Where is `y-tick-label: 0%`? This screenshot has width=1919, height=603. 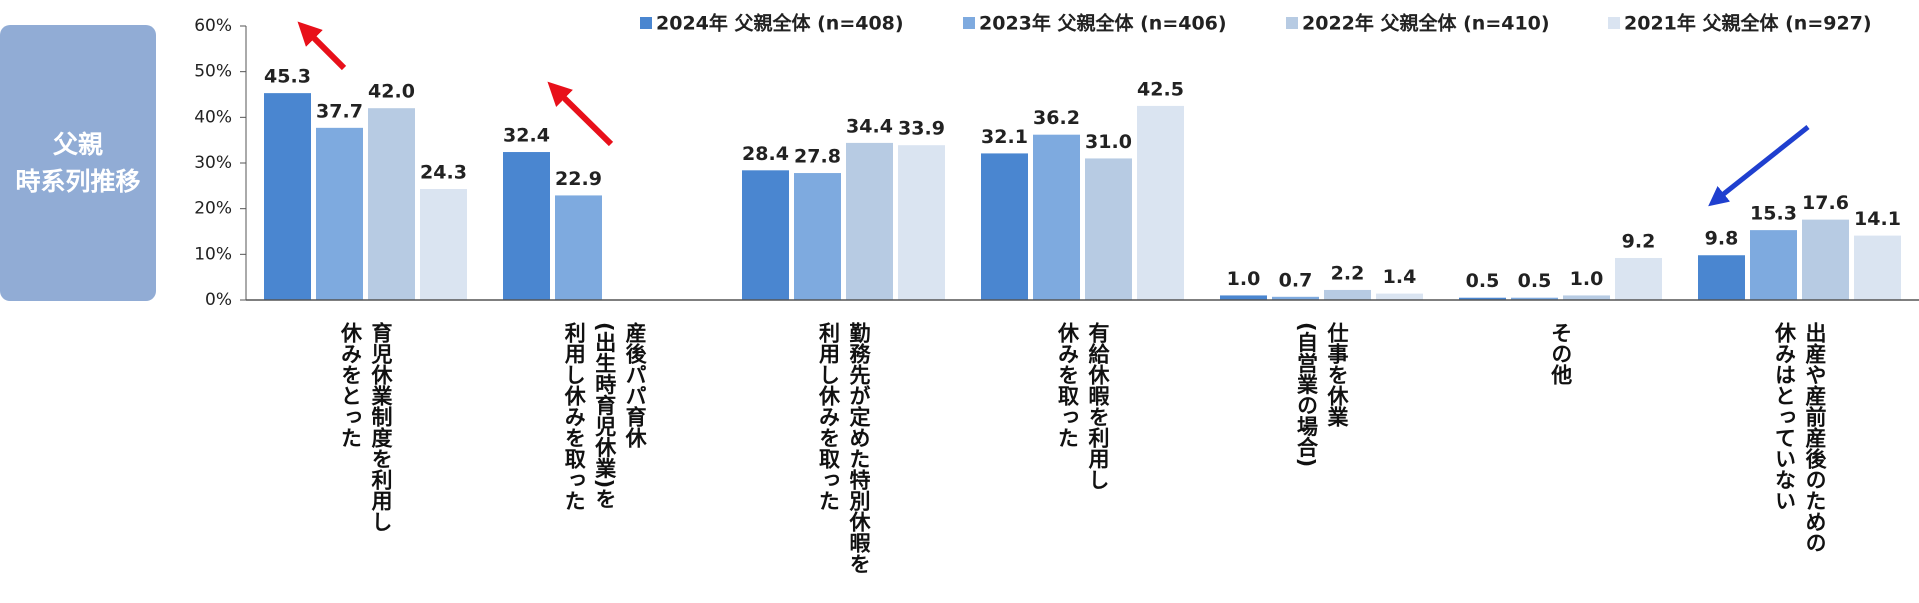 y-tick-label: 0% is located at coordinates (218, 300).